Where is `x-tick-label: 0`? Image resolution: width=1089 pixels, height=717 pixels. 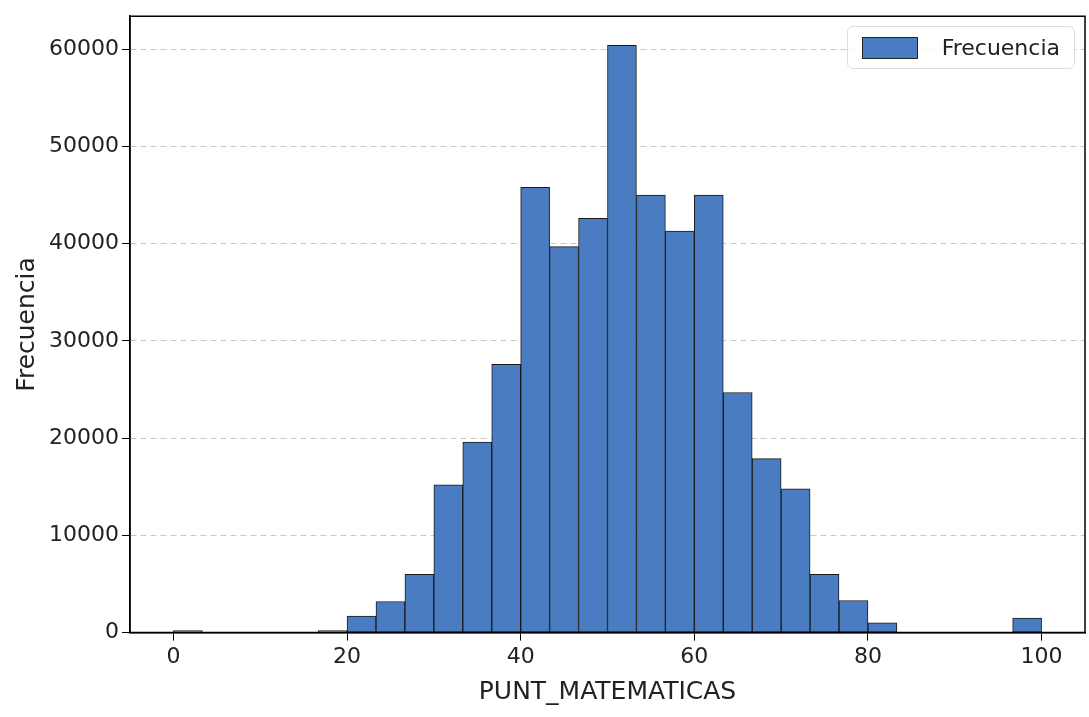
x-tick-label: 0 is located at coordinates (173, 655).